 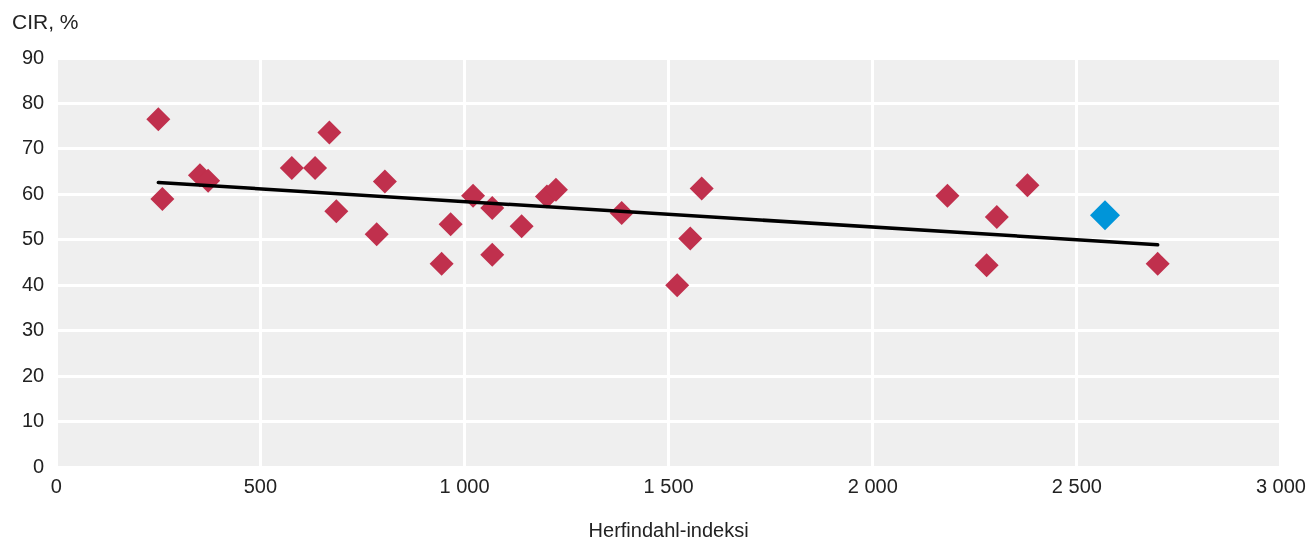 What do you see at coordinates (33, 374) in the screenshot?
I see `y-tick-label: 20` at bounding box center [33, 374].